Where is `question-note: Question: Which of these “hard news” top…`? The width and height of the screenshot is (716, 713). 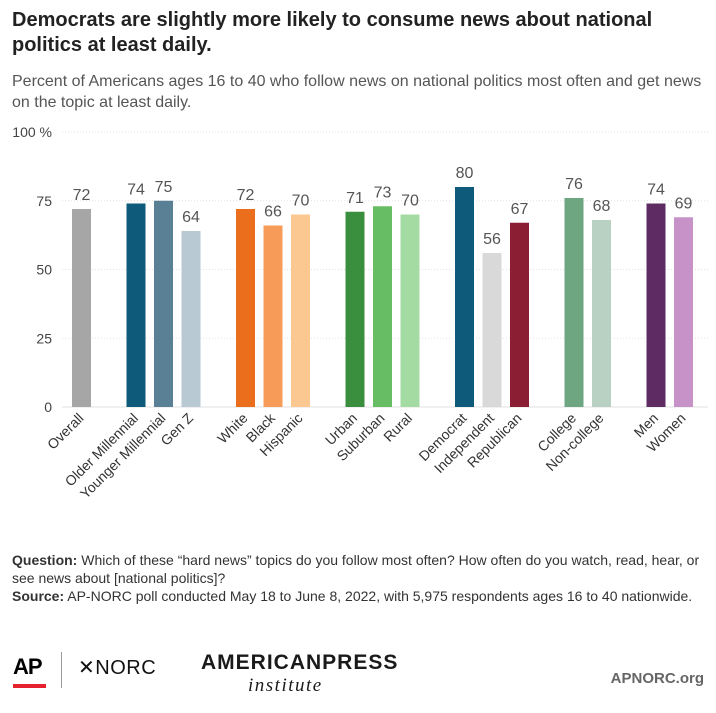
question-note: Question: Which of these “hard news” top… is located at coordinates (362, 569).